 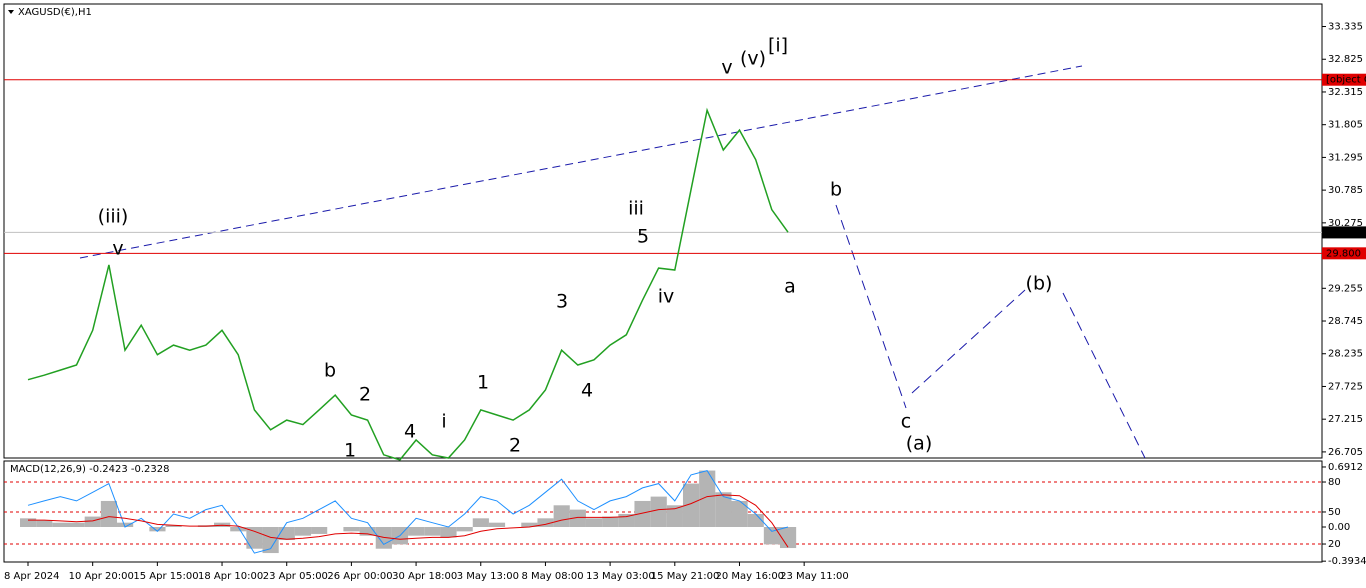 I want to click on projection, so click(x=990, y=331).